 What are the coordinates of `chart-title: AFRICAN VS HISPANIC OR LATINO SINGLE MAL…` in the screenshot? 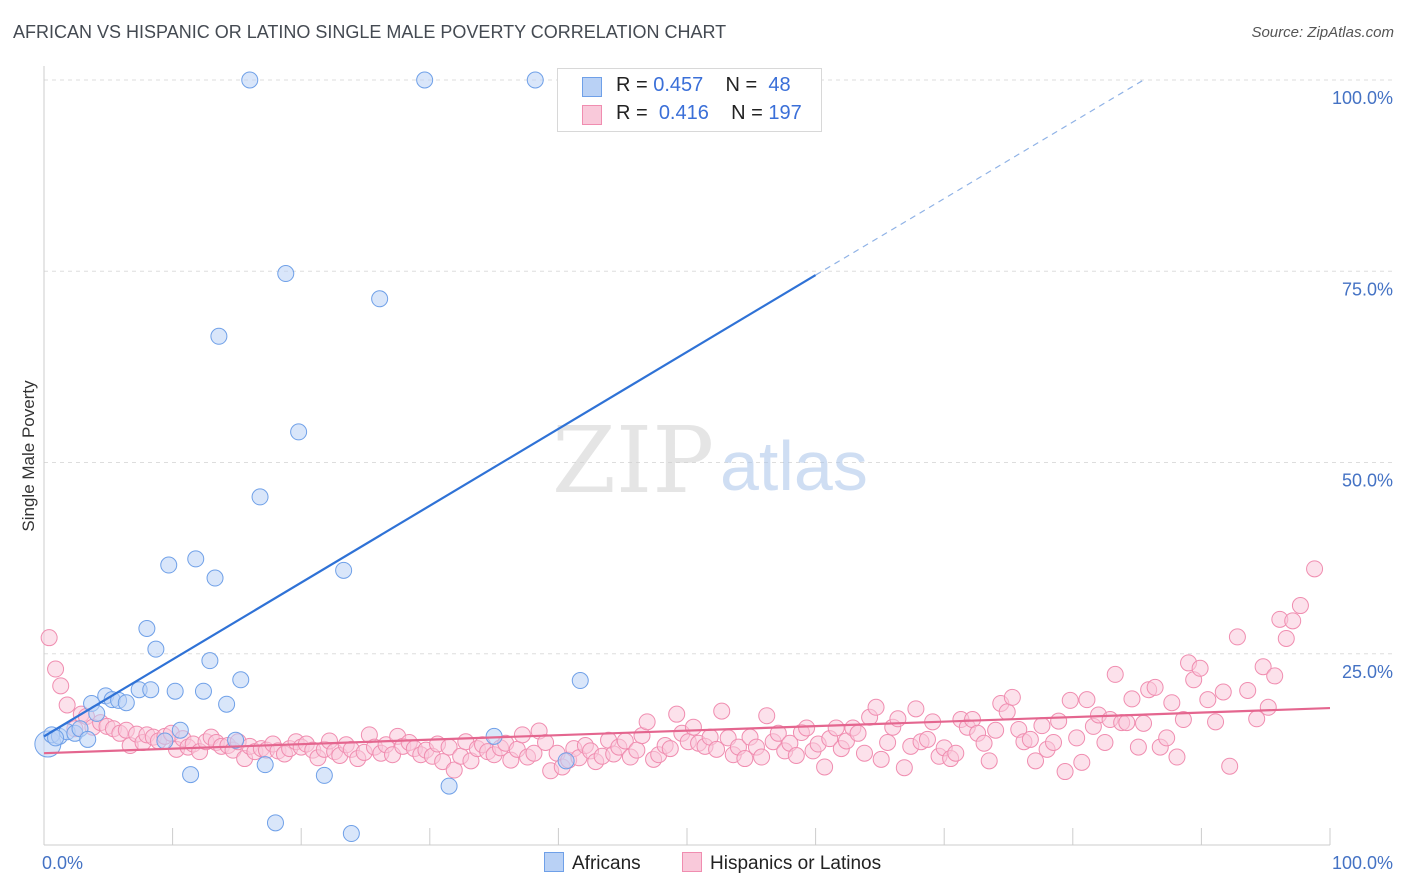 It's located at (370, 32).